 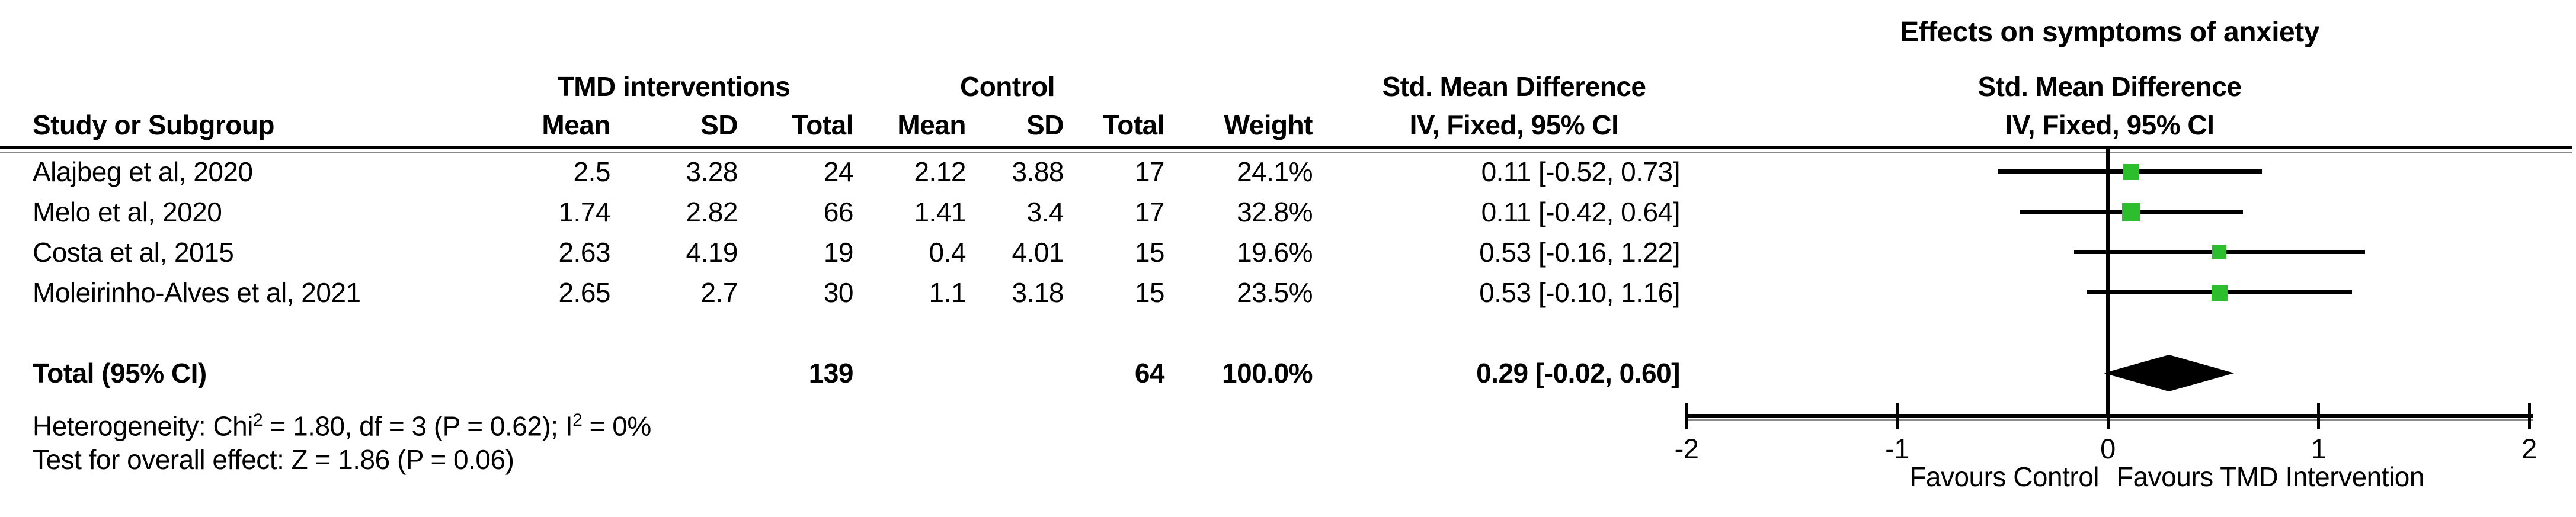 What do you see at coordinates (576, 125) in the screenshot?
I see `col-header-tmd-mean: Mean` at bounding box center [576, 125].